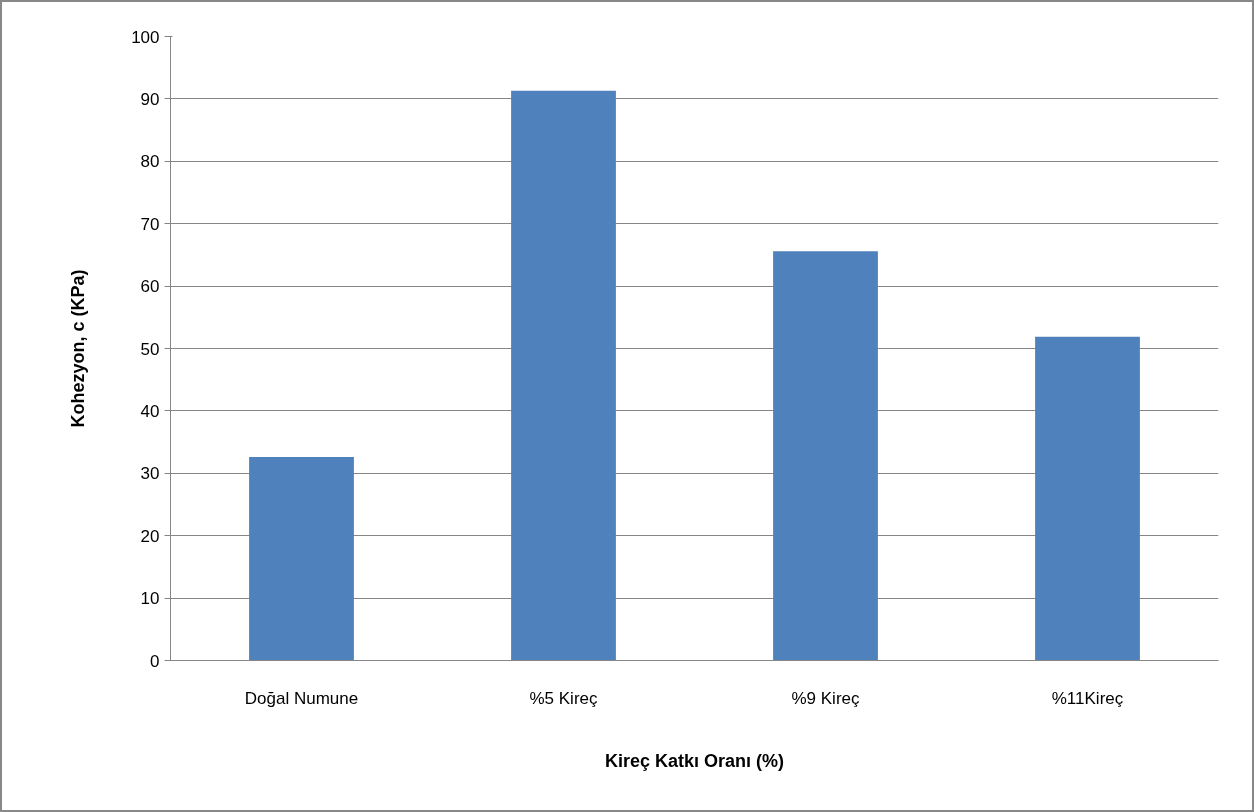 The height and width of the screenshot is (812, 1254). Describe the element at coordinates (826, 698) in the screenshot. I see `x-tick-label: %9 Kireç` at that location.